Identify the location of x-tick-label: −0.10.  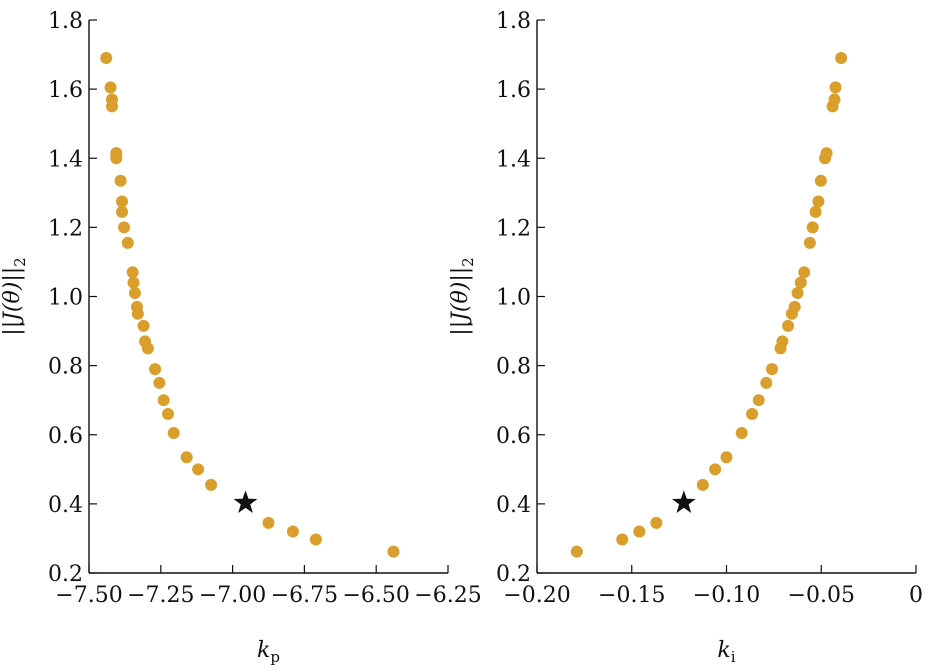
(726, 595).